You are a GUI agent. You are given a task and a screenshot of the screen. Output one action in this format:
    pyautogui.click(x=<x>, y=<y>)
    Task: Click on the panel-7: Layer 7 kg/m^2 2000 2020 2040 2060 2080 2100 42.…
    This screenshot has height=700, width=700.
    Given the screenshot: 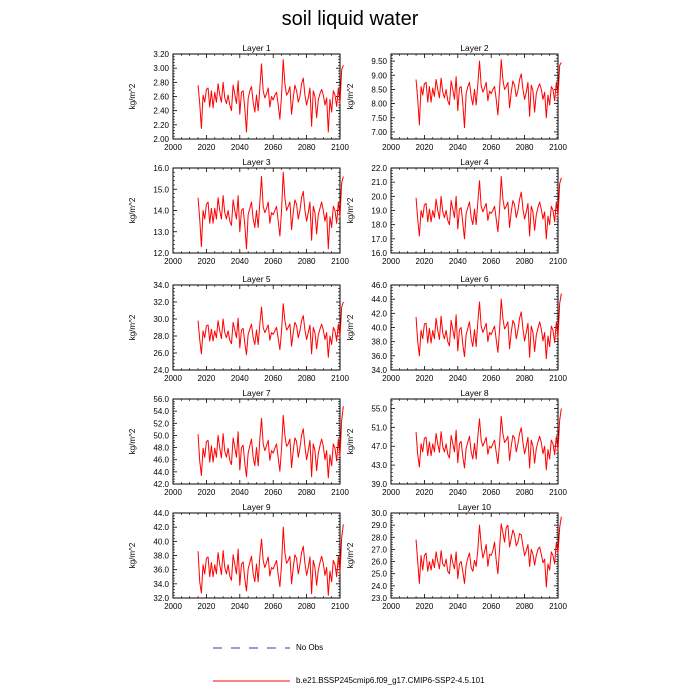 What is the action you would take?
    pyautogui.click(x=238, y=442)
    